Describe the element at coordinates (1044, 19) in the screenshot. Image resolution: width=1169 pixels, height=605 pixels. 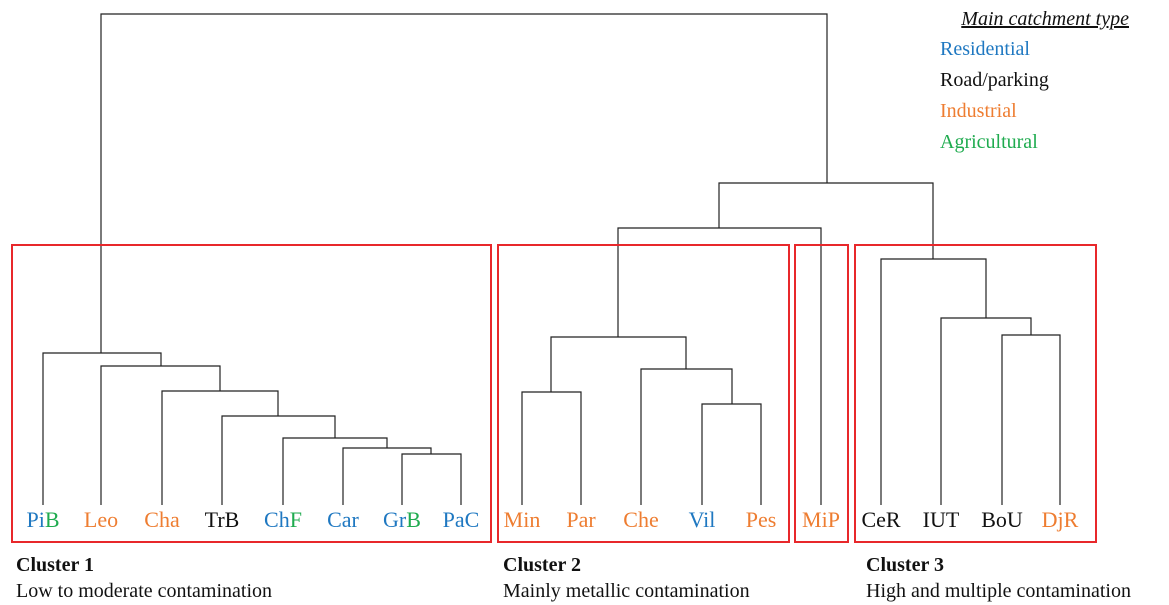
I see `legend-title: Main catchment type` at that location.